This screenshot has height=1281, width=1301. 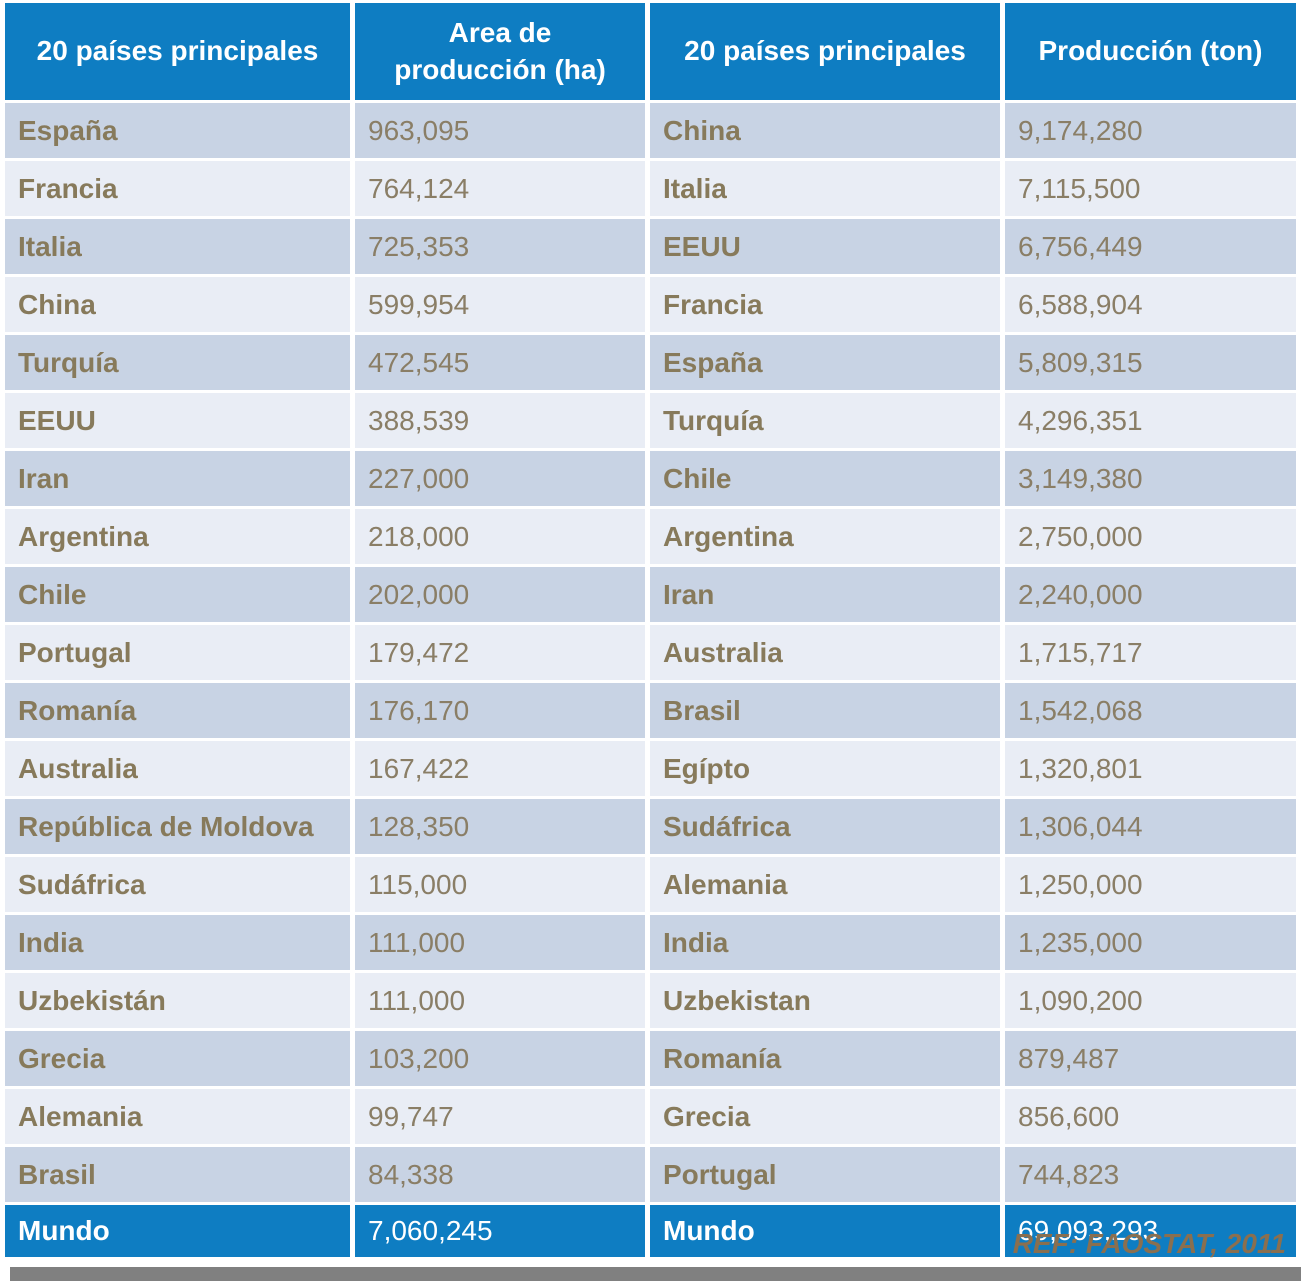 What do you see at coordinates (825, 1058) in the screenshot?
I see `country-production-cell: Romanía` at bounding box center [825, 1058].